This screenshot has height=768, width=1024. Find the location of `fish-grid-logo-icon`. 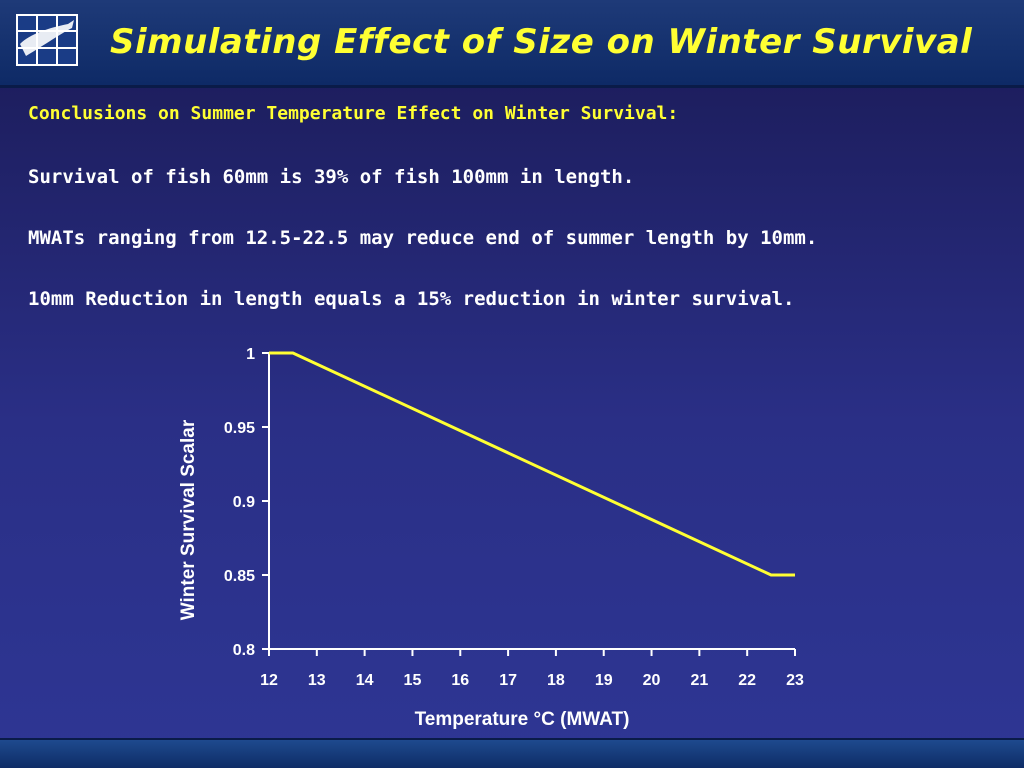

fish-grid-logo-icon is located at coordinates (47, 40).